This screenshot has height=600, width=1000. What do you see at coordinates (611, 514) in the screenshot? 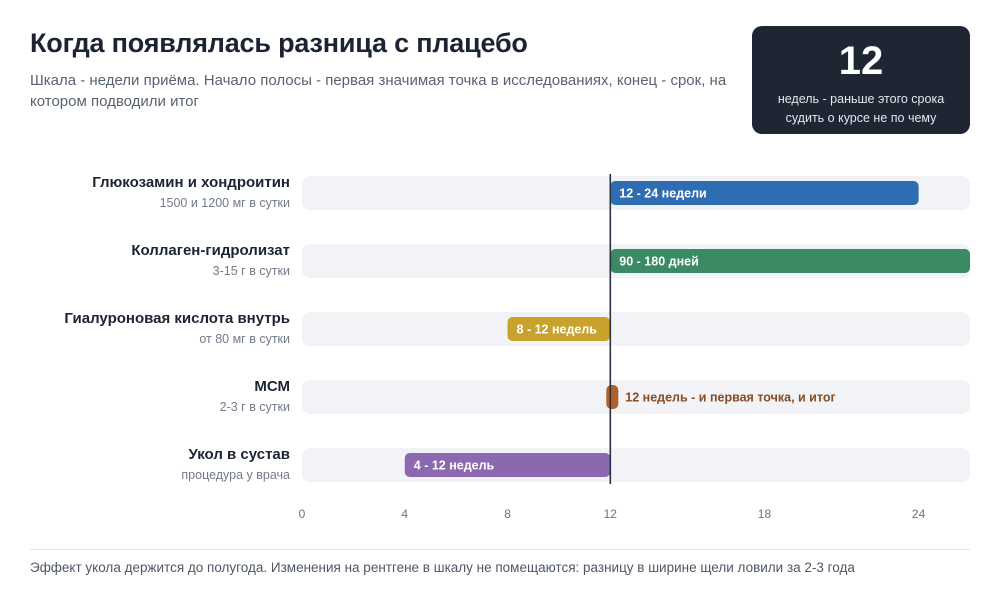
I see `x-tick-label: 12` at bounding box center [611, 514].